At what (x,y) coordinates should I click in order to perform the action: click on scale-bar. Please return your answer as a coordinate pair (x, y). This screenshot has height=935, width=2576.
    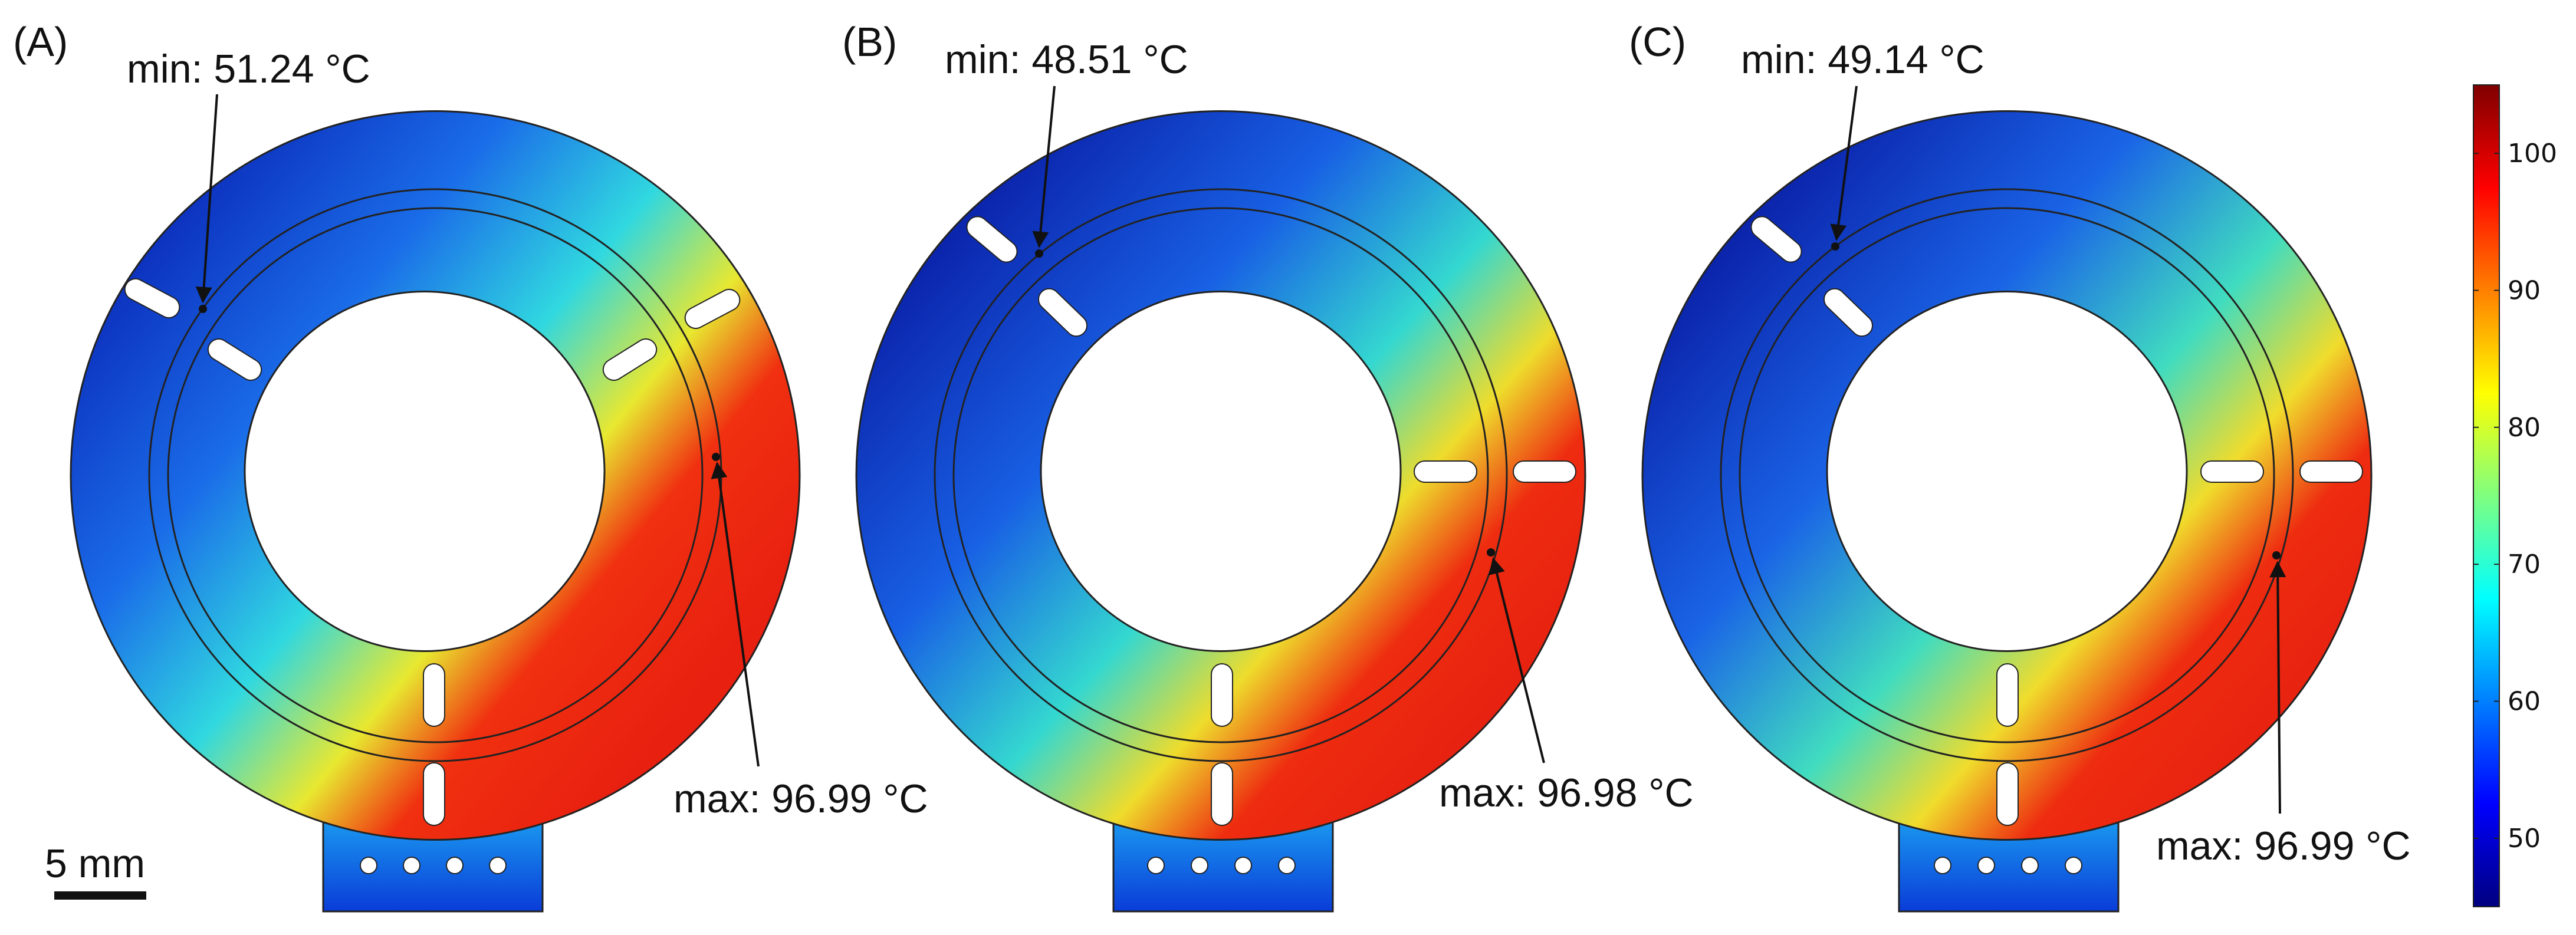
    Looking at the image, I should click on (100, 895).